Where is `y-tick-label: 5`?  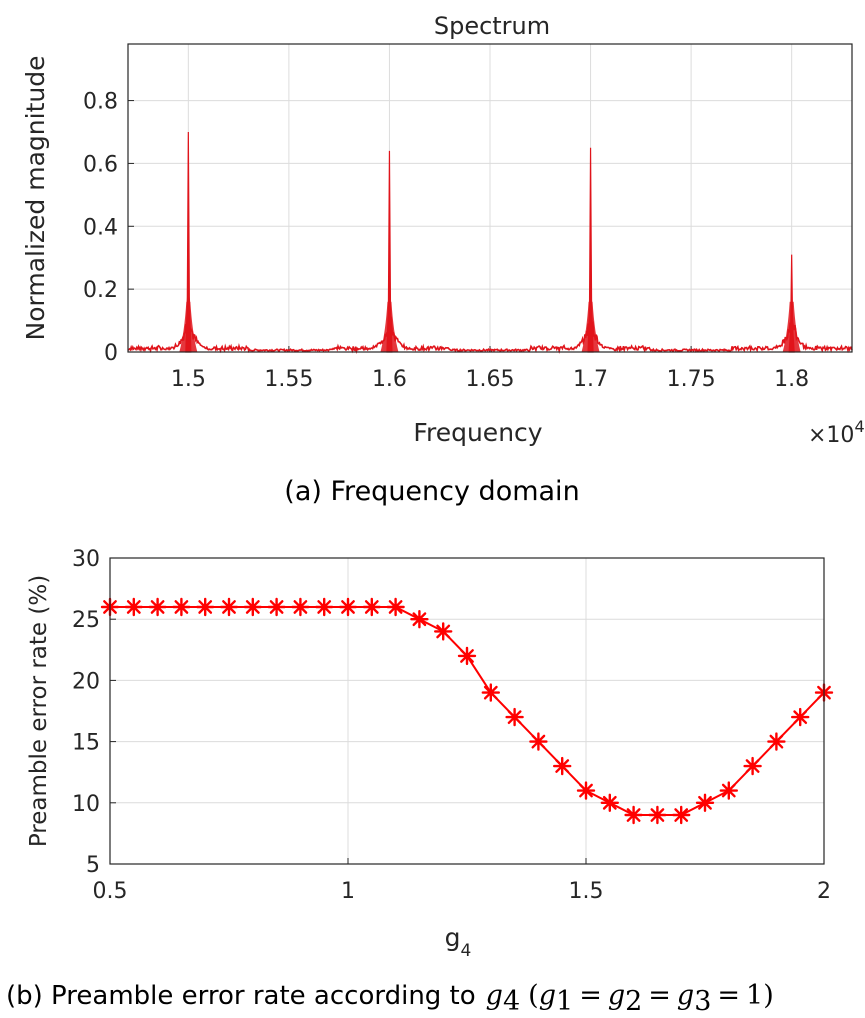
y-tick-label: 5 is located at coordinates (93, 865).